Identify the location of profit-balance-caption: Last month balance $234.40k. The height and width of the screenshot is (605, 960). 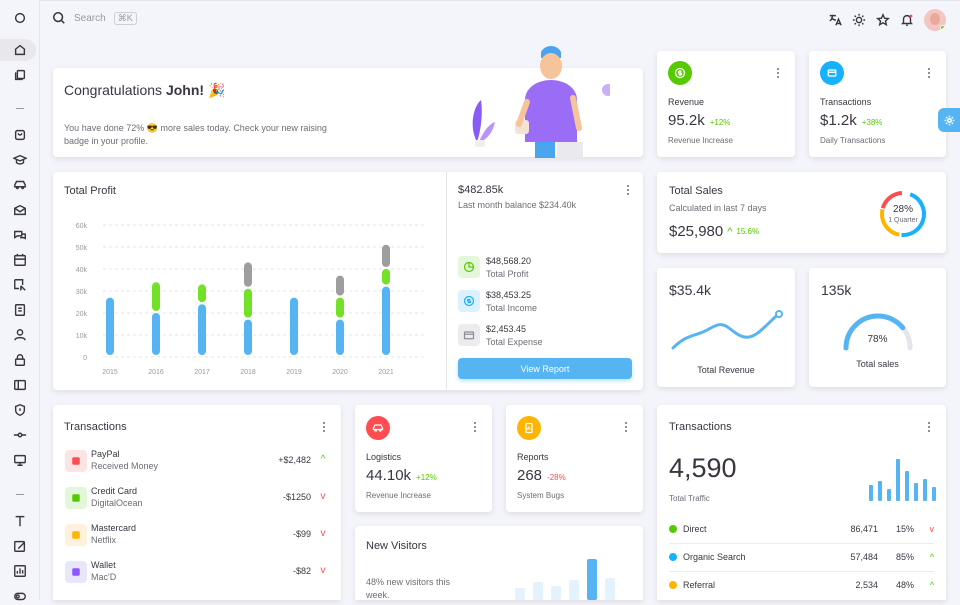
(517, 205).